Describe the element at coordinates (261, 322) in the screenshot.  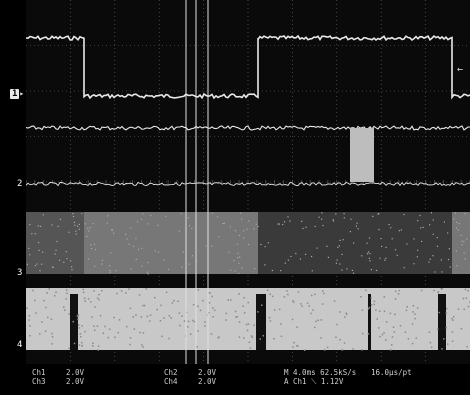
I see `ch4-gap` at that location.